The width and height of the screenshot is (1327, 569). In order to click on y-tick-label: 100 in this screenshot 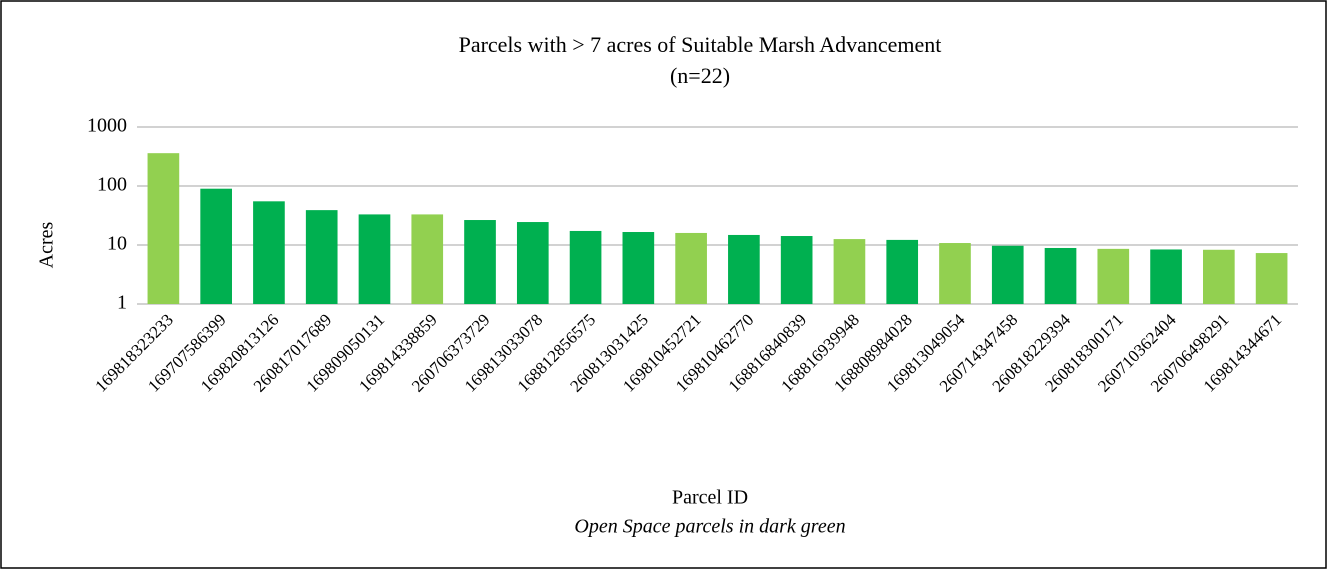, I will do `click(112, 185)`.